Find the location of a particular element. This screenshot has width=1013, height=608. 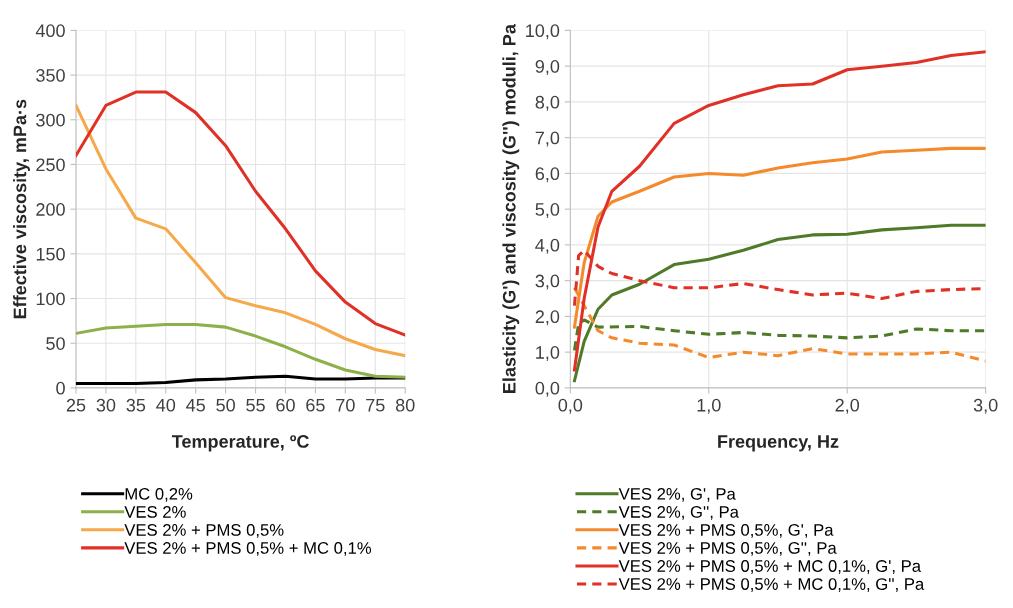

x-tick-label: 55 is located at coordinates (255, 405).